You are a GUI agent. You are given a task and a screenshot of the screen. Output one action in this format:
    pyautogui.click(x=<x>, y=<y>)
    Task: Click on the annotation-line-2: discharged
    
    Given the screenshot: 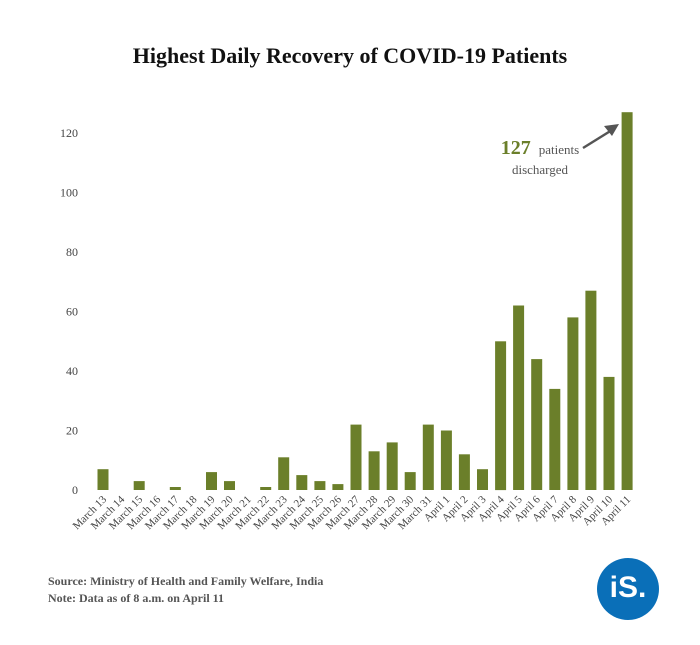 What is the action you would take?
    pyautogui.click(x=540, y=169)
    